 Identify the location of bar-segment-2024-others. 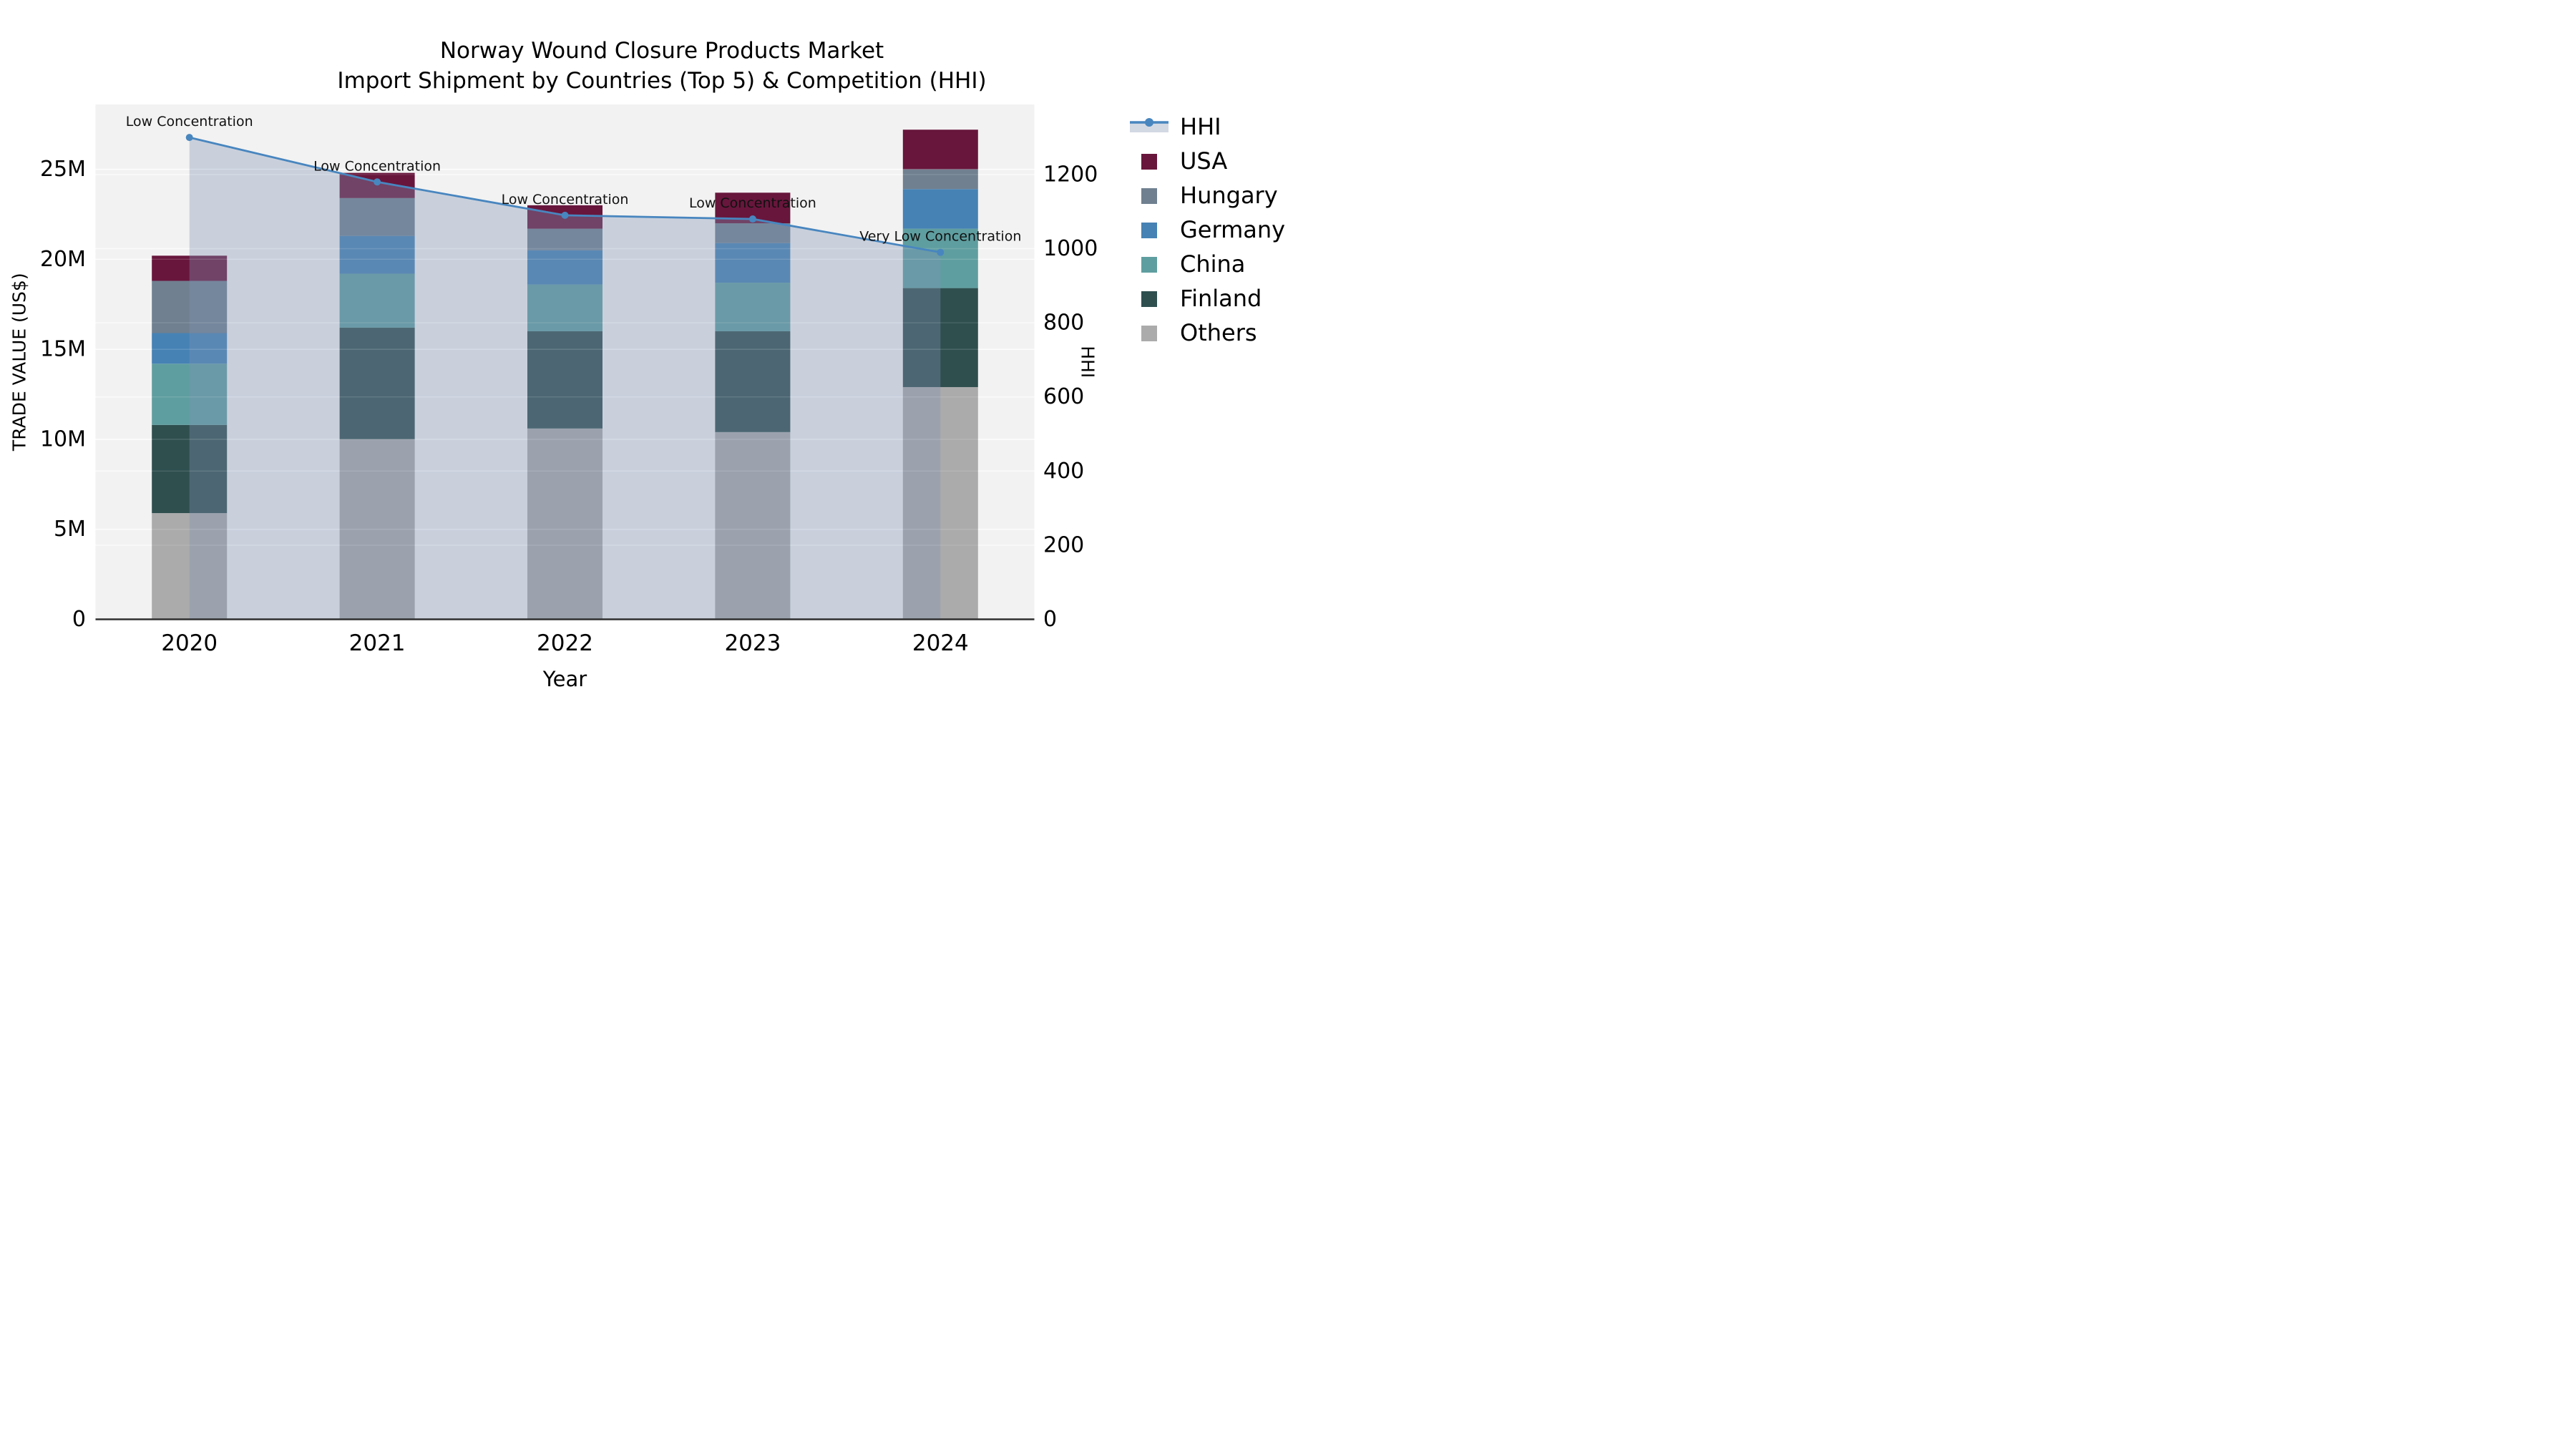
(940, 503).